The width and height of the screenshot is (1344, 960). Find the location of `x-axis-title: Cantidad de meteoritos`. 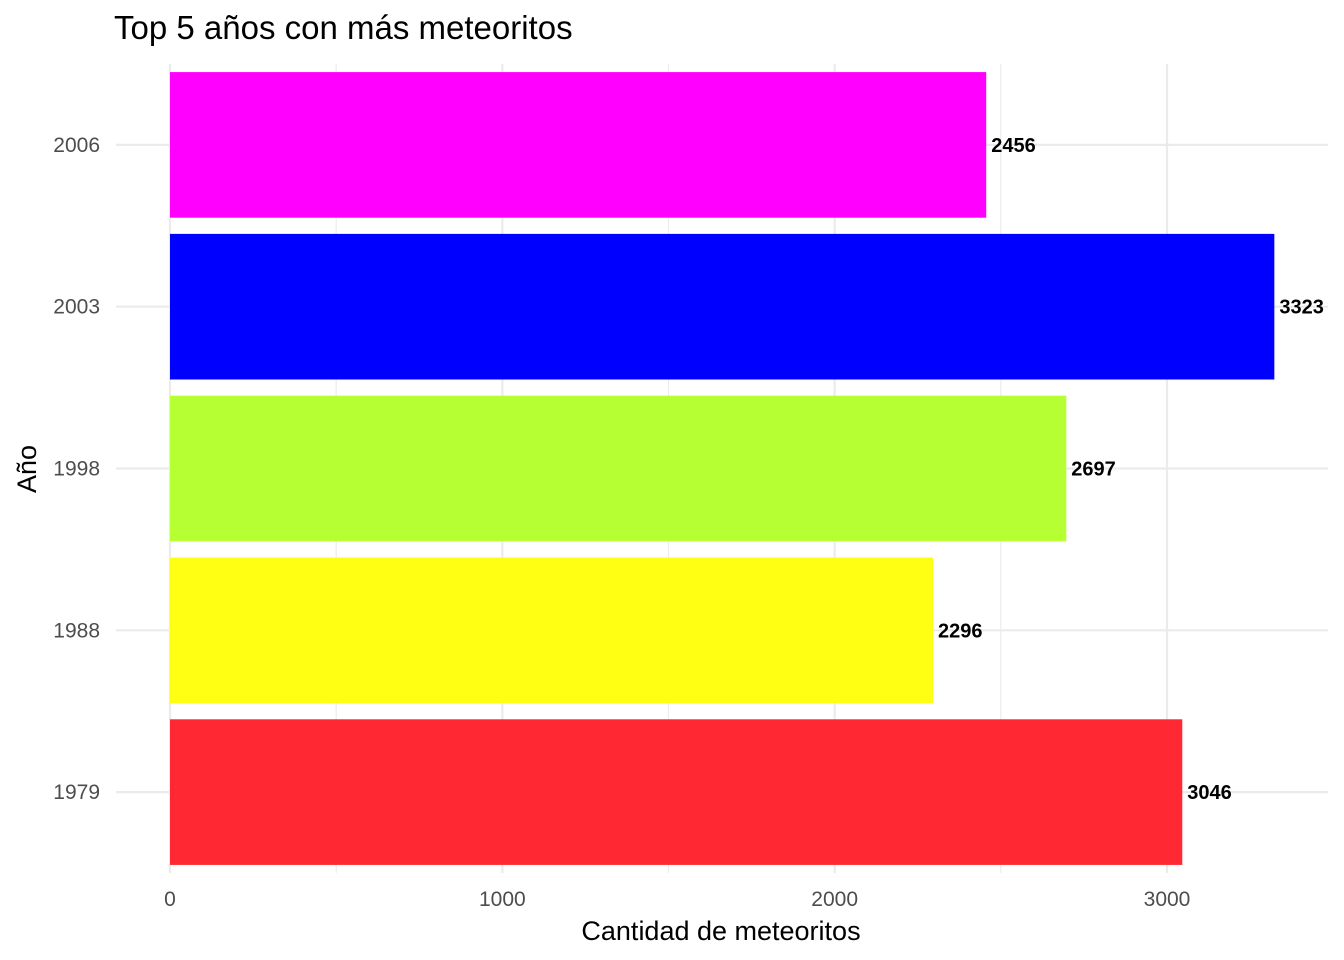

x-axis-title: Cantidad de meteoritos is located at coordinates (720, 931).